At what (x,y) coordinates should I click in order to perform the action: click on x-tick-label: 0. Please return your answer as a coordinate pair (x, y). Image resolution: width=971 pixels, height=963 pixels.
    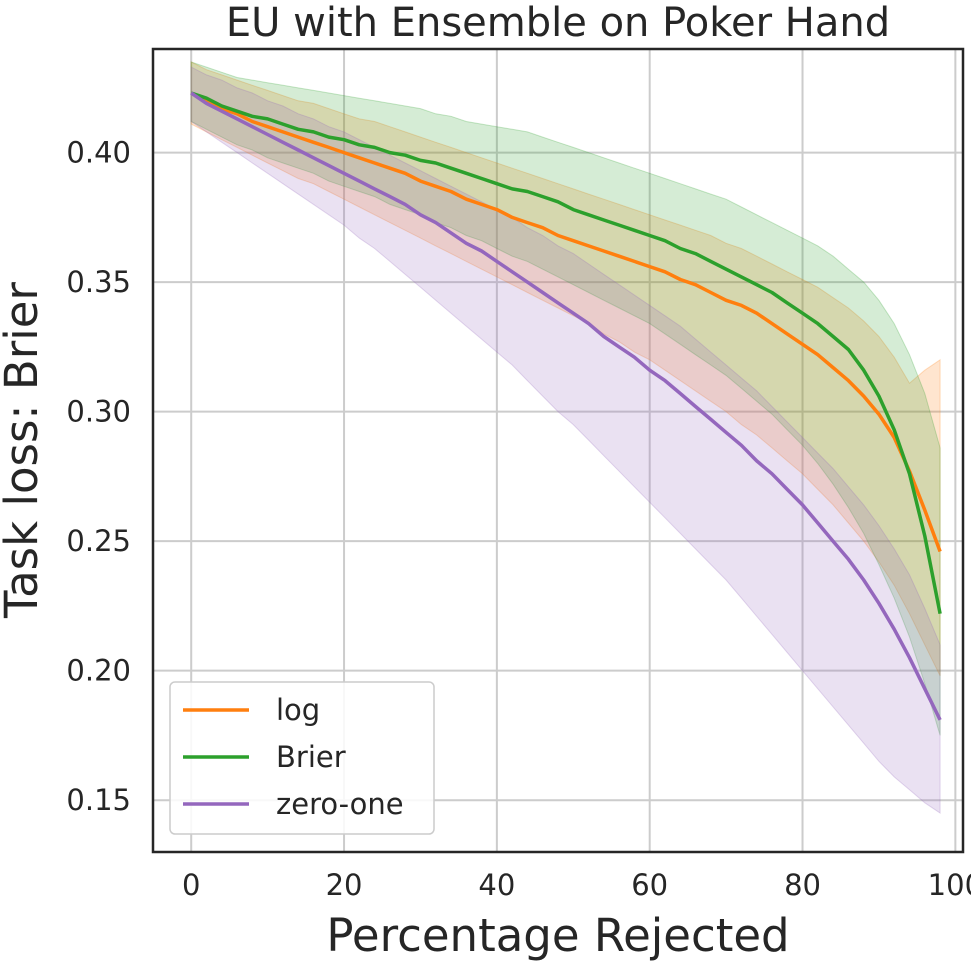
    Looking at the image, I should click on (191, 885).